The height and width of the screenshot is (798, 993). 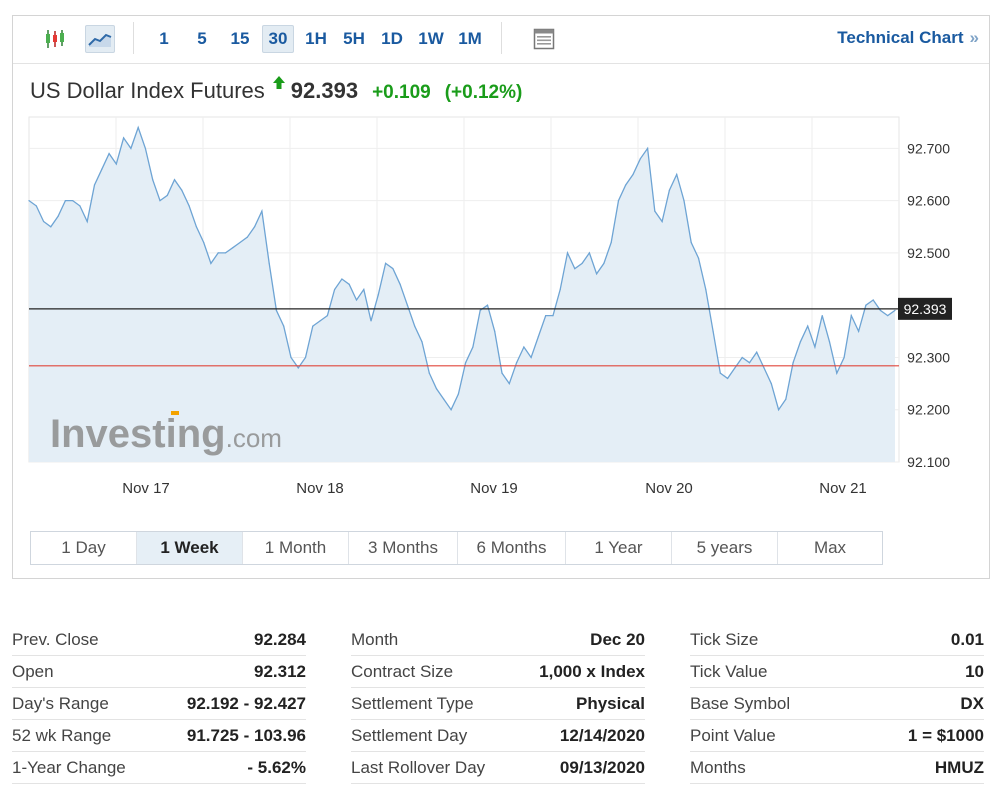 What do you see at coordinates (159, 768) in the screenshot?
I see `stat-1-year-change: 1-Year Change - 5.62%` at bounding box center [159, 768].